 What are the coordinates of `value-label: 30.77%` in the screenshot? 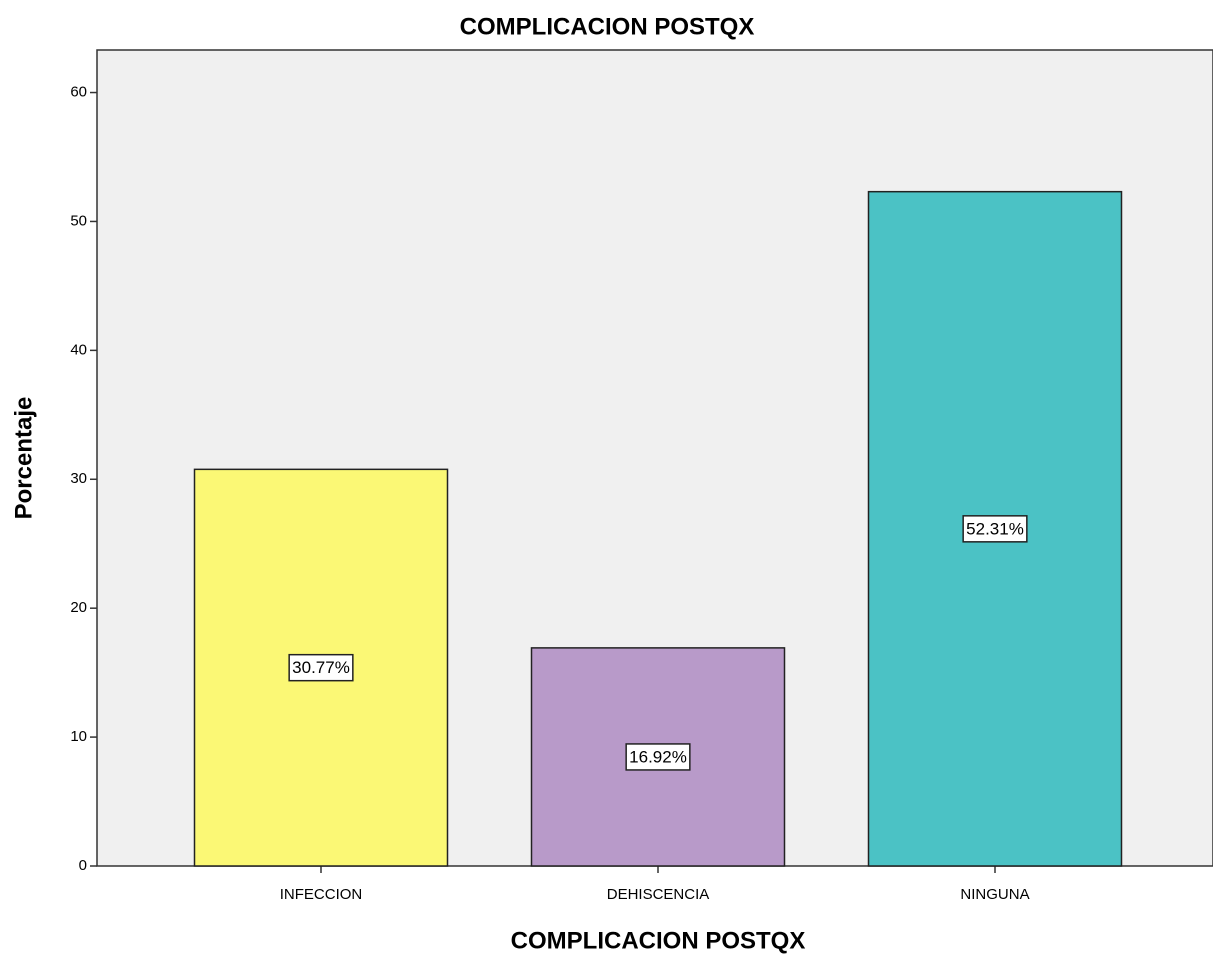 It's located at (321, 667).